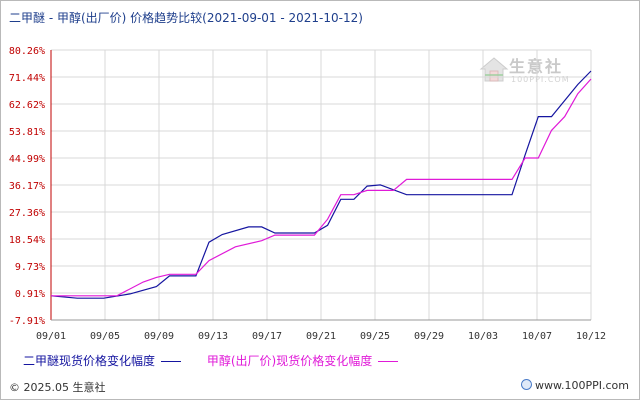  I want to click on x-tick-label: 09/25, so click(375, 336).